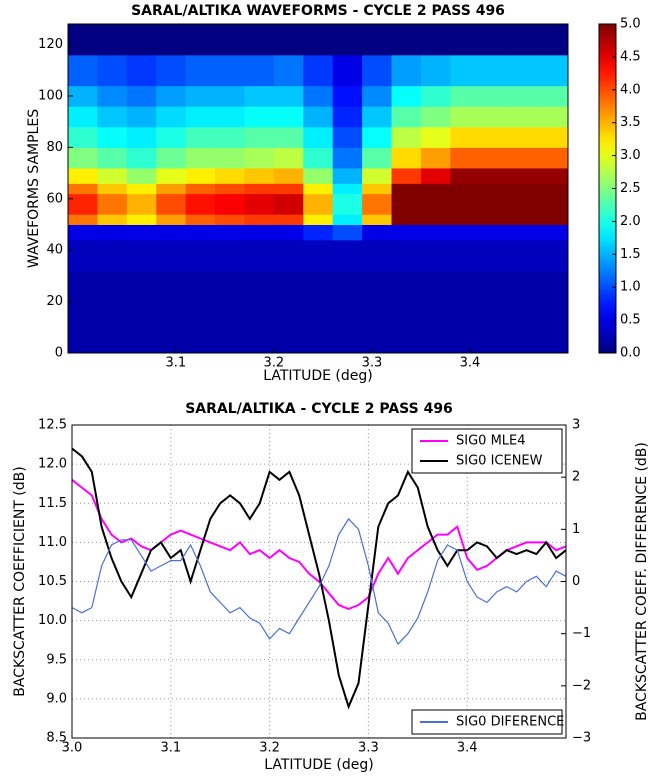  I want to click on y-tick-label: 10.5, so click(52, 581).